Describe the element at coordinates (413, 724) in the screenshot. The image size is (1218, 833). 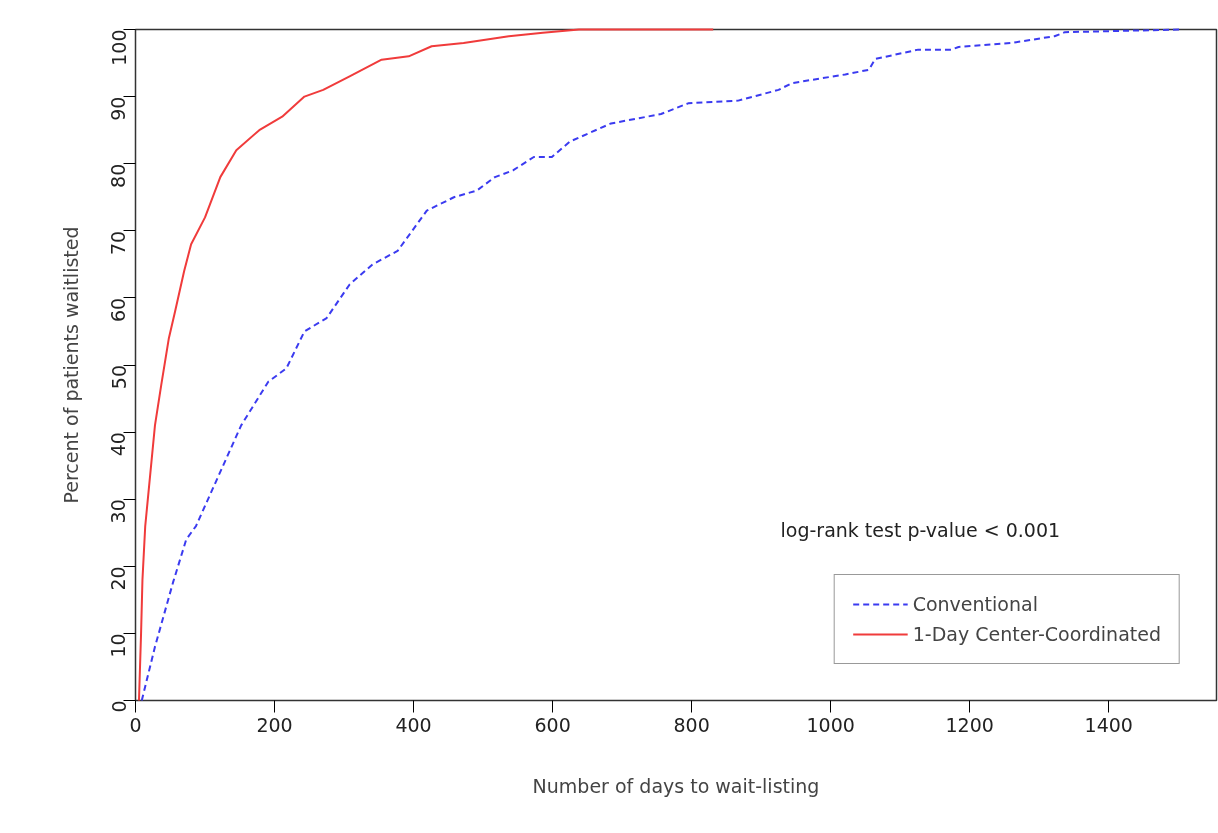
I see `x-tick-label: 400` at that location.